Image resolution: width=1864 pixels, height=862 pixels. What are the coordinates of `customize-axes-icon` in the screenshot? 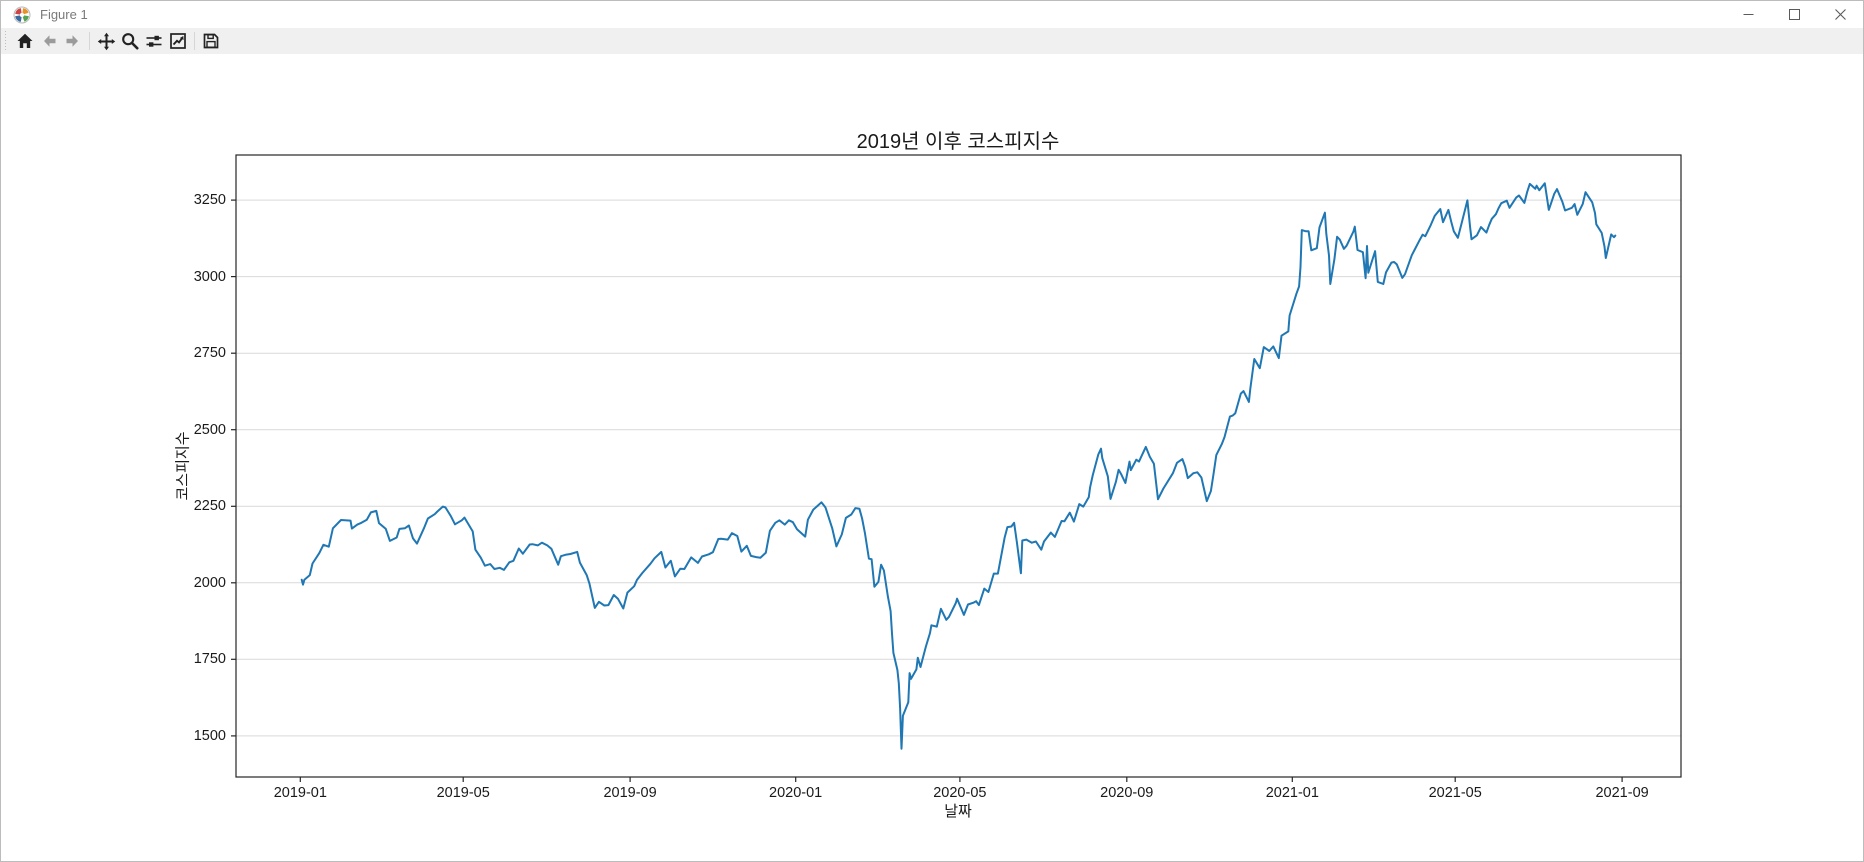 It's located at (178, 41).